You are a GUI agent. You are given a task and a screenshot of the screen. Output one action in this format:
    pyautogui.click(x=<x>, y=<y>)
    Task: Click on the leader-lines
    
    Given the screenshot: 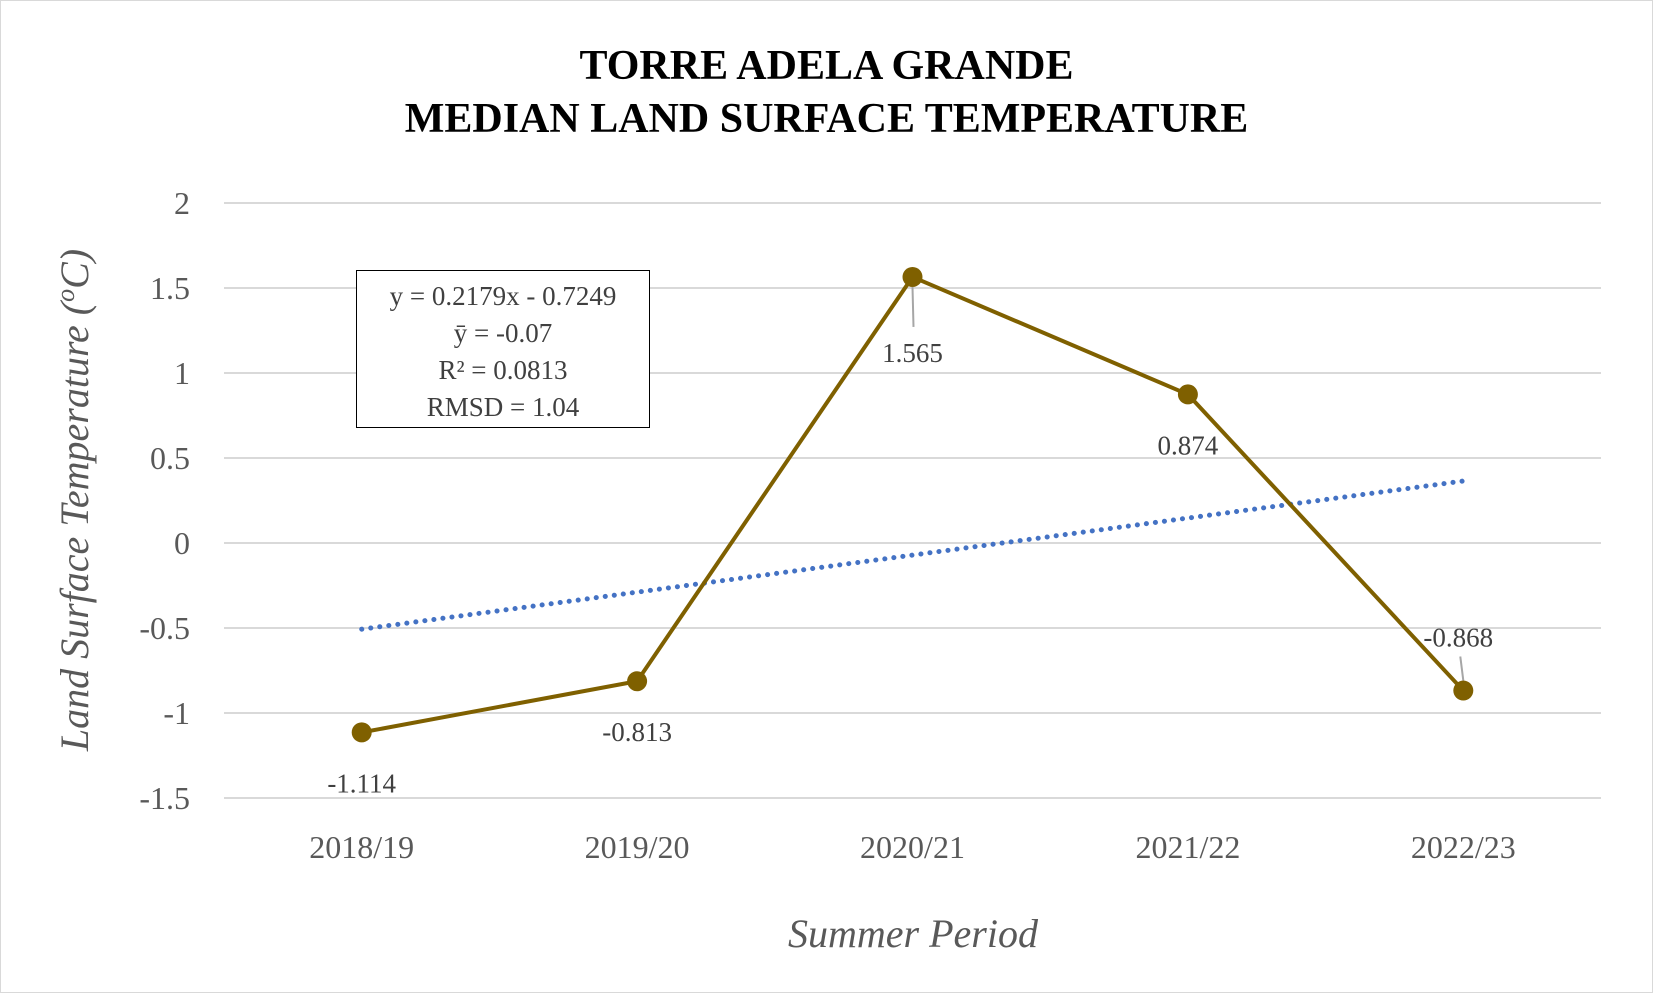 What is the action you would take?
    pyautogui.click(x=1188, y=483)
    